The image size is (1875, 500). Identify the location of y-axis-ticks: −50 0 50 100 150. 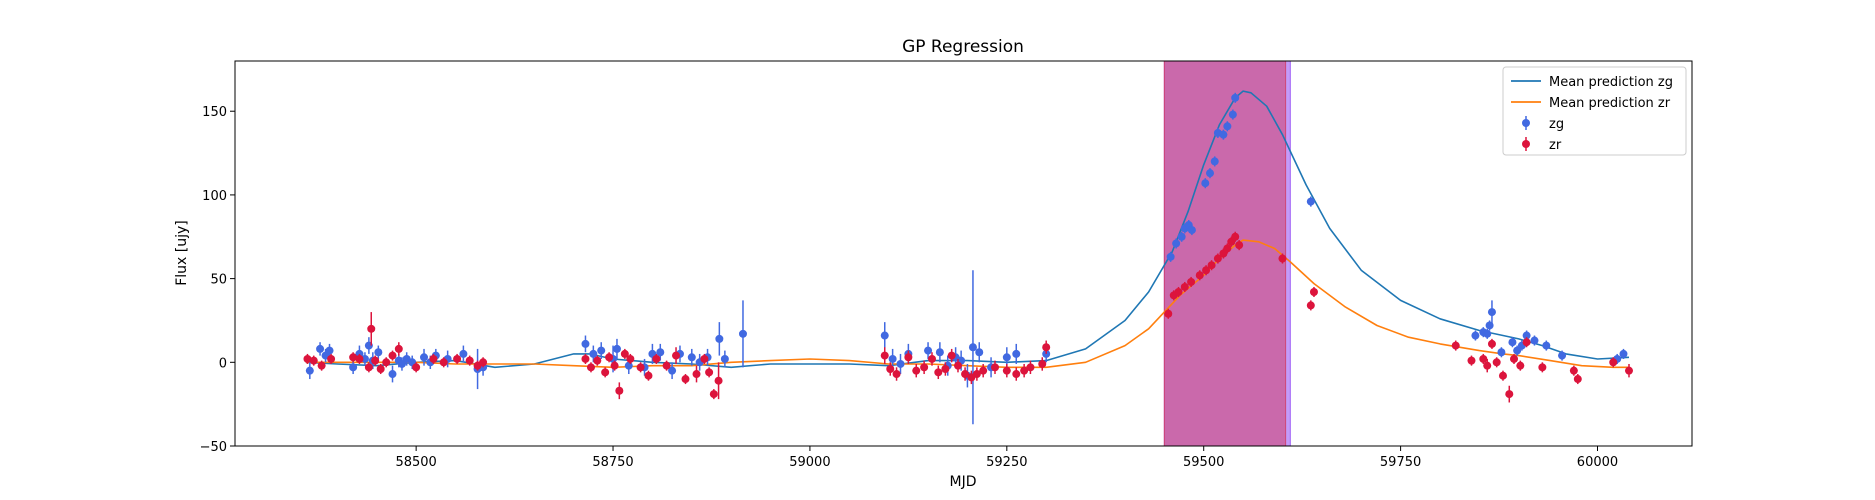
(217, 280).